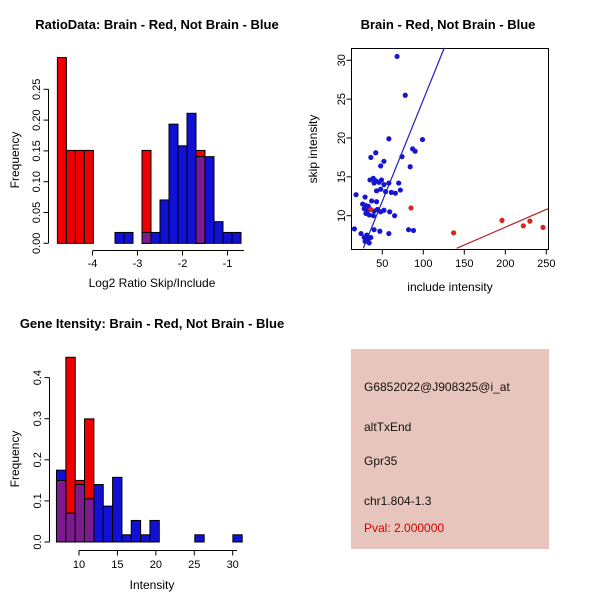  I want to click on svg-text: 150, so click(464, 264).